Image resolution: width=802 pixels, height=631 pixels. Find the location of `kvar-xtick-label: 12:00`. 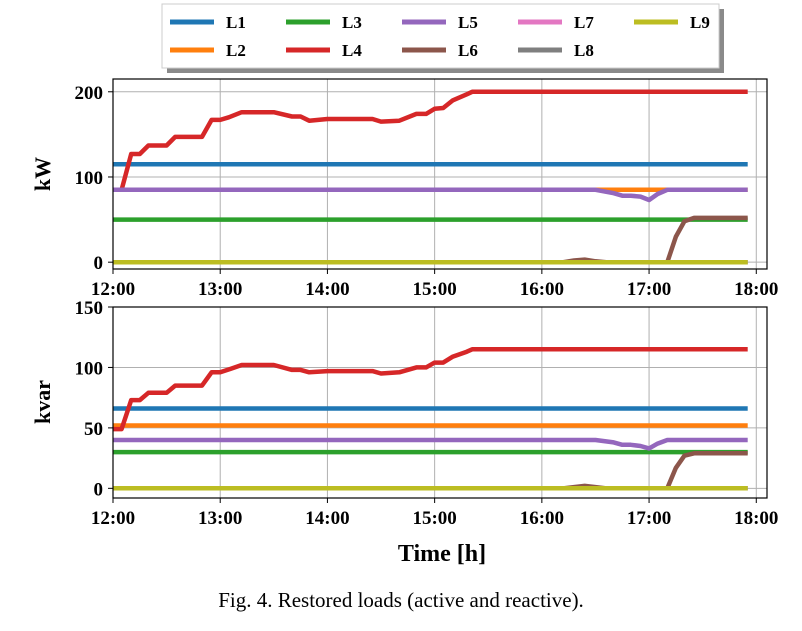

kvar-xtick-label: 12:00 is located at coordinates (113, 518).